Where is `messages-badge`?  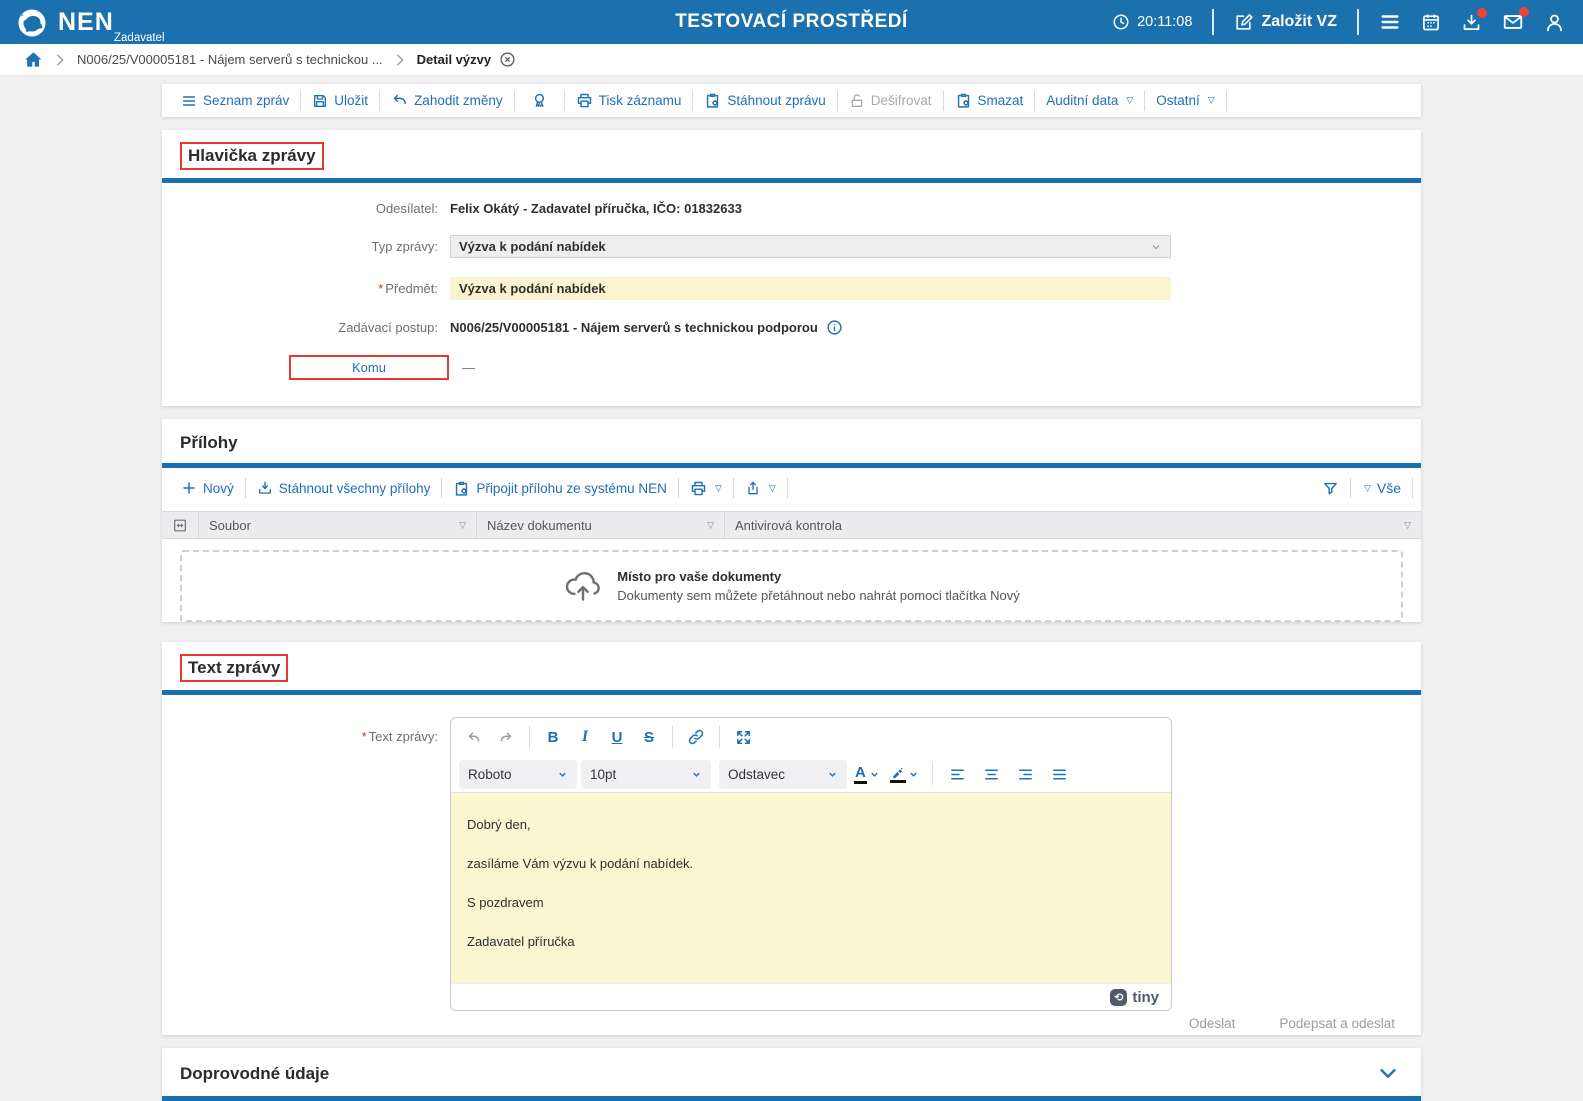 messages-badge is located at coordinates (1524, 12).